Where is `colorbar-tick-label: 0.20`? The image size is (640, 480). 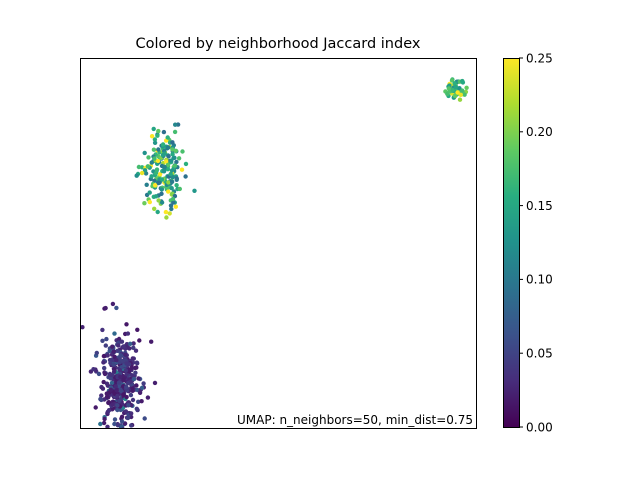
colorbar-tick-label: 0.20 is located at coordinates (539, 132).